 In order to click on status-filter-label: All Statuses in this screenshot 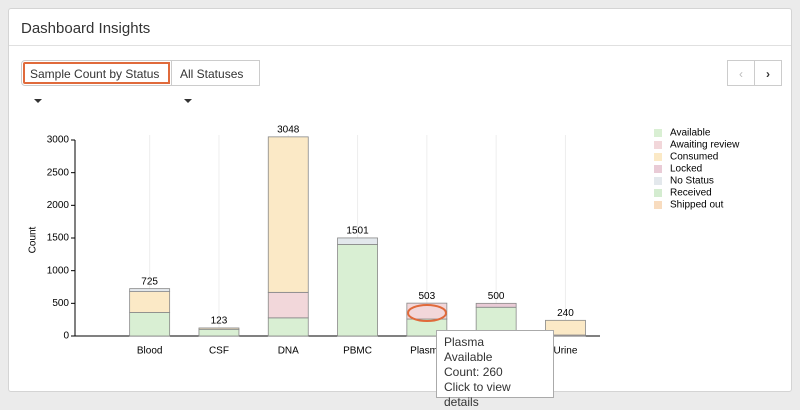, I will do `click(212, 74)`.